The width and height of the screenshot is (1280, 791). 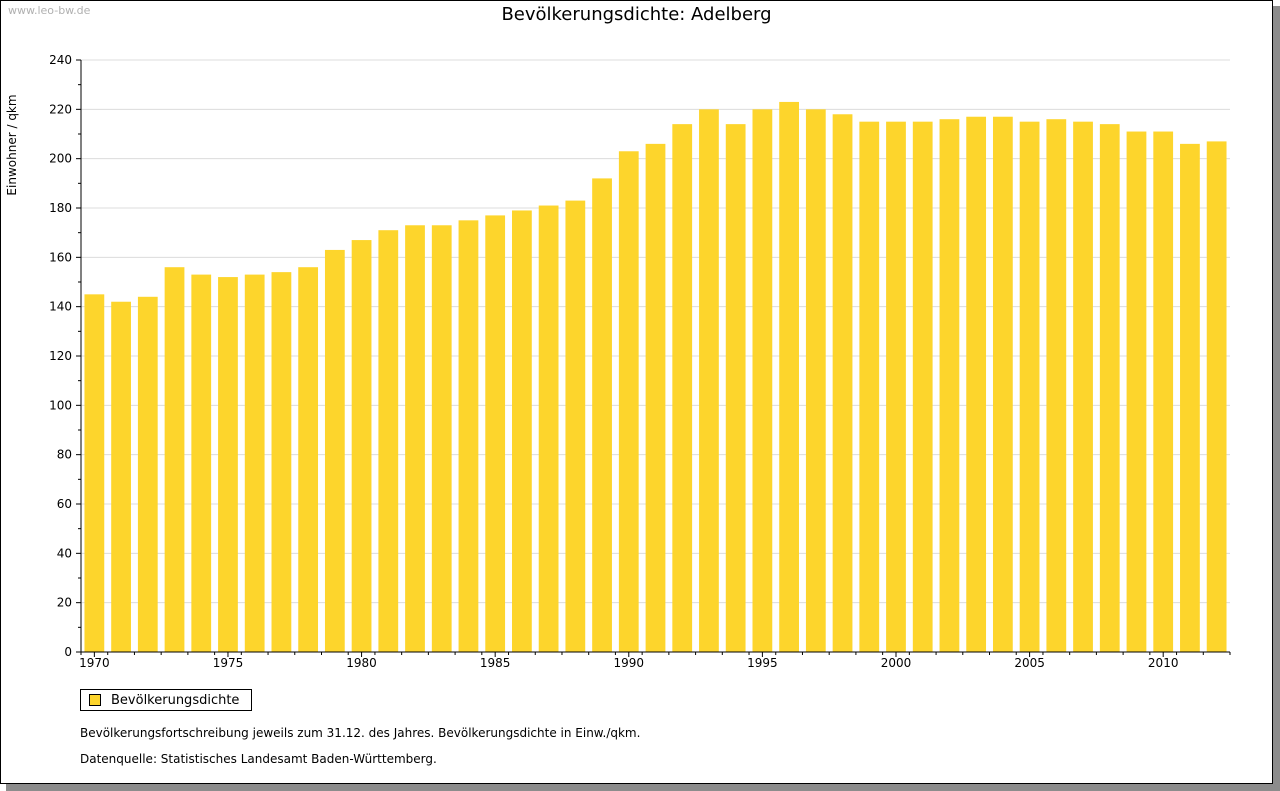 I want to click on y-tick-label: 140, so click(x=60, y=307).